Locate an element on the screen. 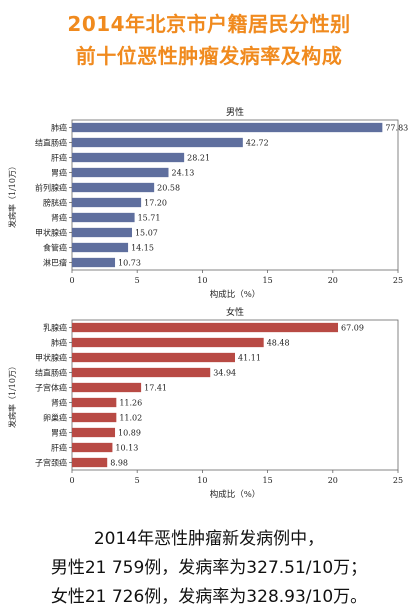  y-tick-label: 子宫体癌 is located at coordinates (51, 388).